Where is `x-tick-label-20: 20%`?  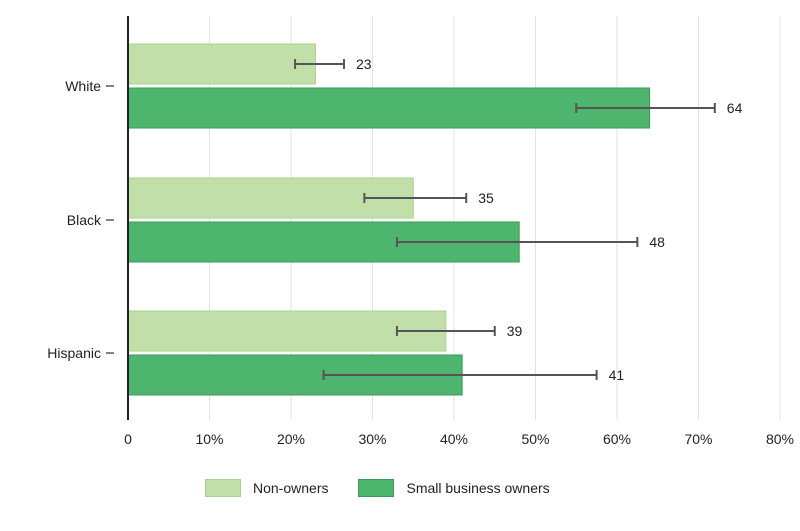
x-tick-label-20: 20% is located at coordinates (291, 439).